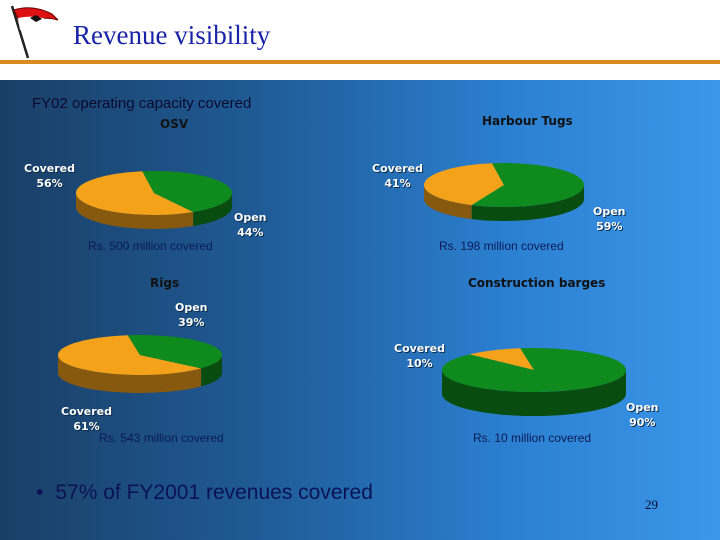  I want to click on page-number: 29, so click(651, 504).